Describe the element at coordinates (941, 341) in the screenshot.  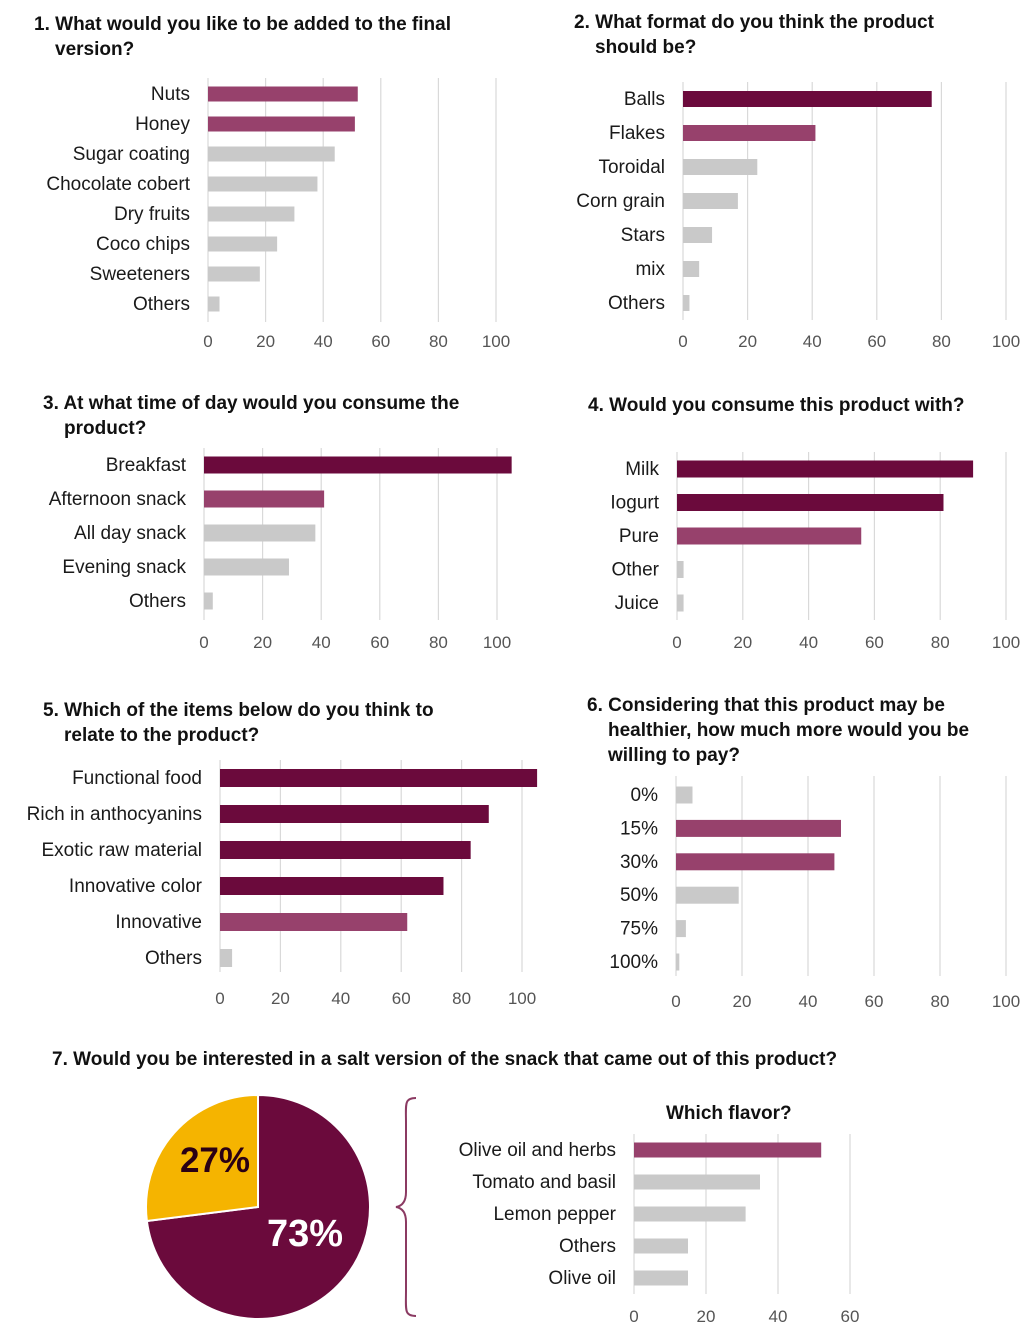
I see `q2-tick-label-4: 80` at that location.